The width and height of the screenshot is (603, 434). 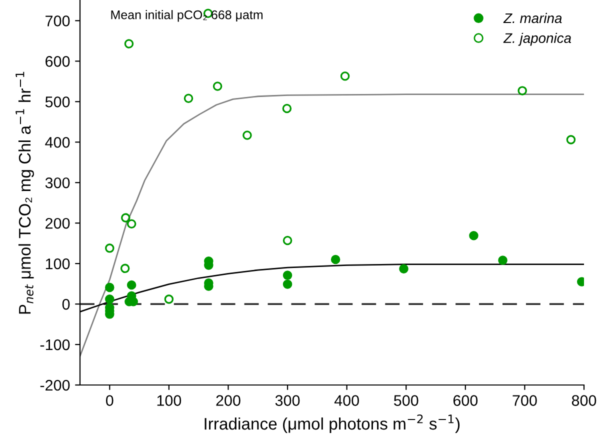 What do you see at coordinates (406, 400) in the screenshot?
I see `x-tick-label: 500` at bounding box center [406, 400].